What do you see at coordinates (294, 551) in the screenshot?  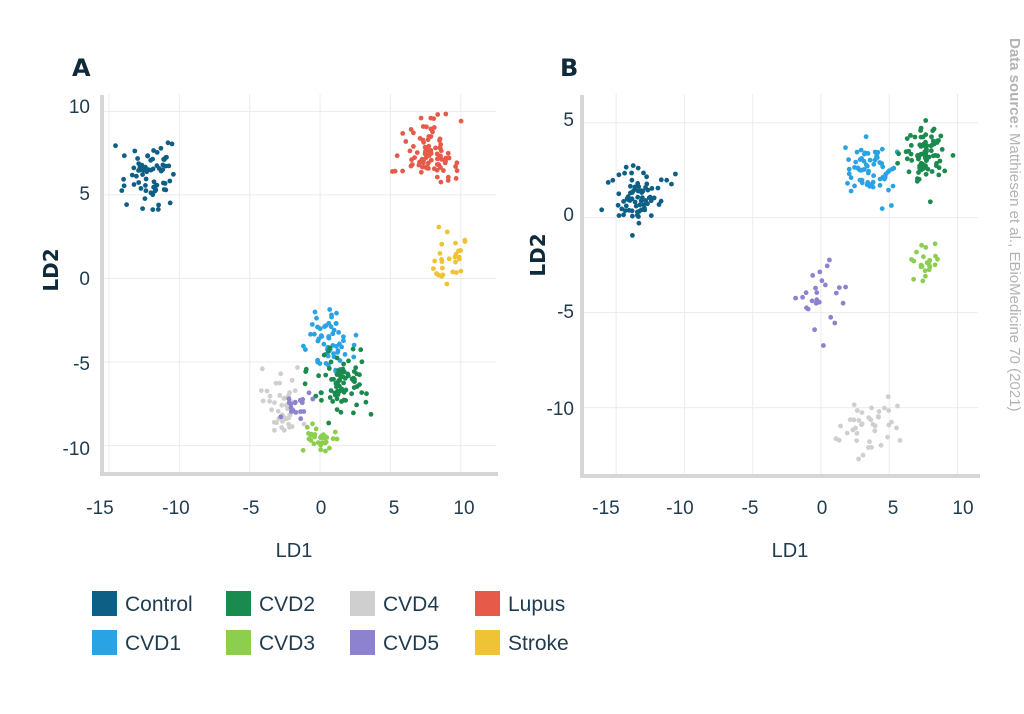 I see `panel-a-x-title: LD1` at bounding box center [294, 551].